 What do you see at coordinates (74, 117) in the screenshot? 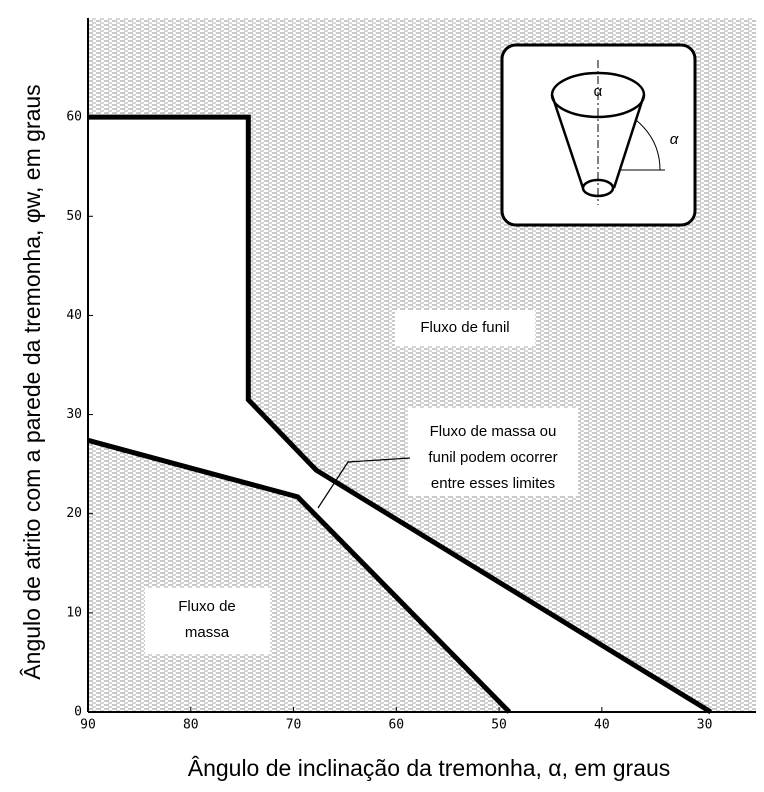
I see `y-tick-label: 60` at bounding box center [74, 117].